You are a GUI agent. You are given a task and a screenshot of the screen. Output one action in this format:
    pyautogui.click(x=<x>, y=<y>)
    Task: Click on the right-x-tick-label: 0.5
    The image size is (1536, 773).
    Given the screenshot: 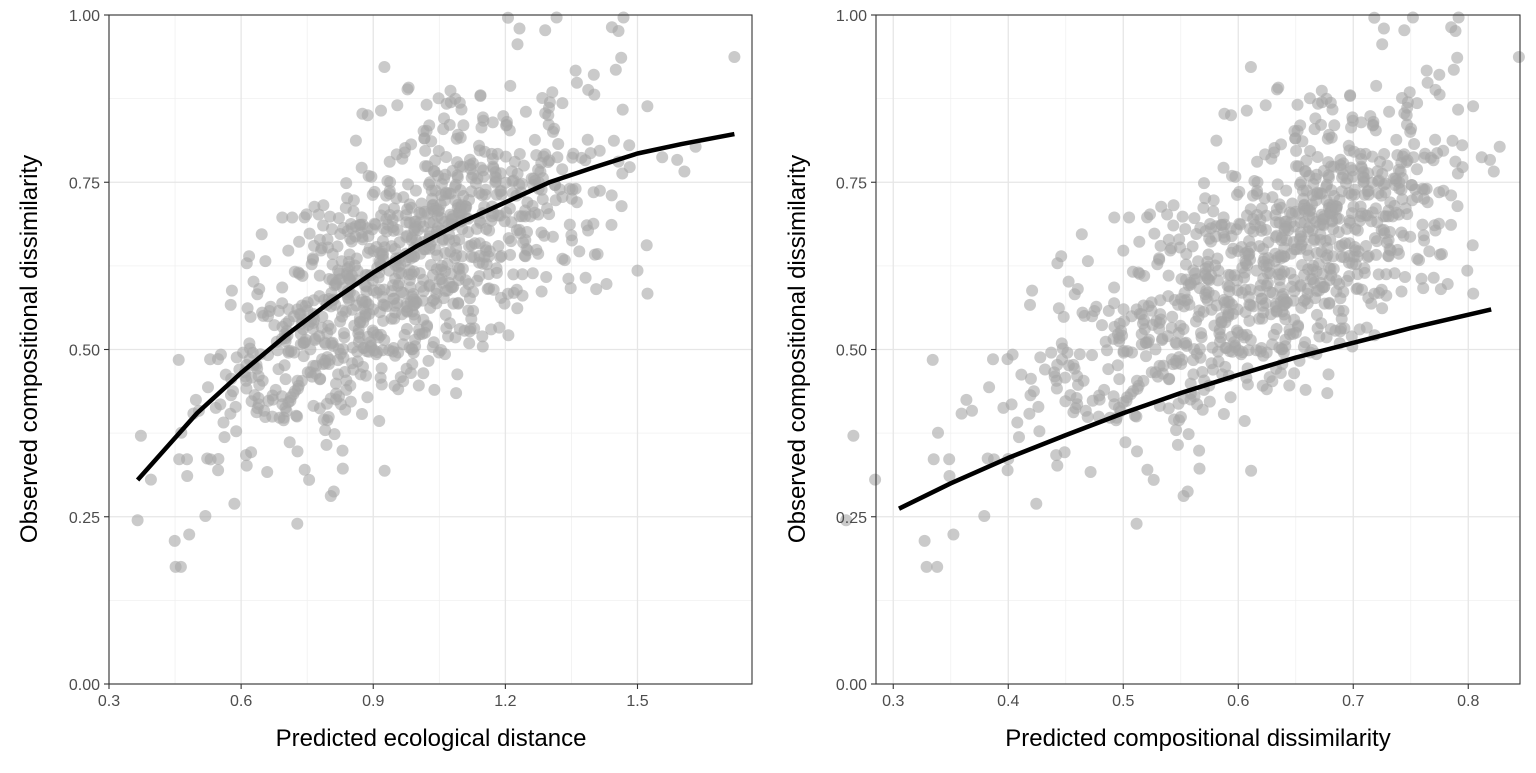 What is the action you would take?
    pyautogui.click(x=1123, y=701)
    